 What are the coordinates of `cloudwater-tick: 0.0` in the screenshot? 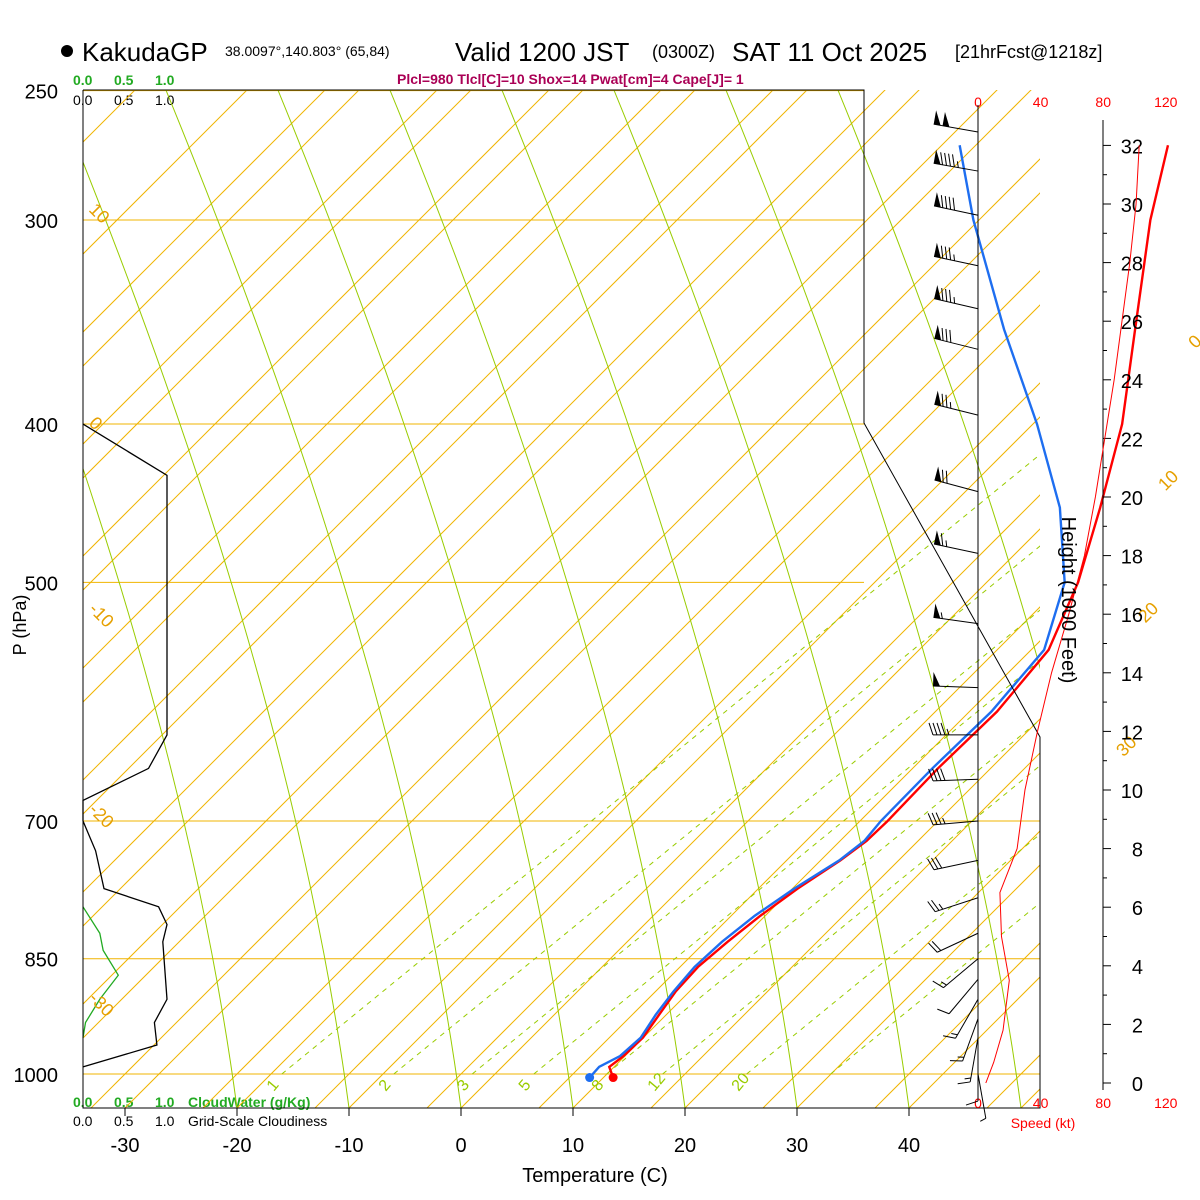 It's located at (83, 80).